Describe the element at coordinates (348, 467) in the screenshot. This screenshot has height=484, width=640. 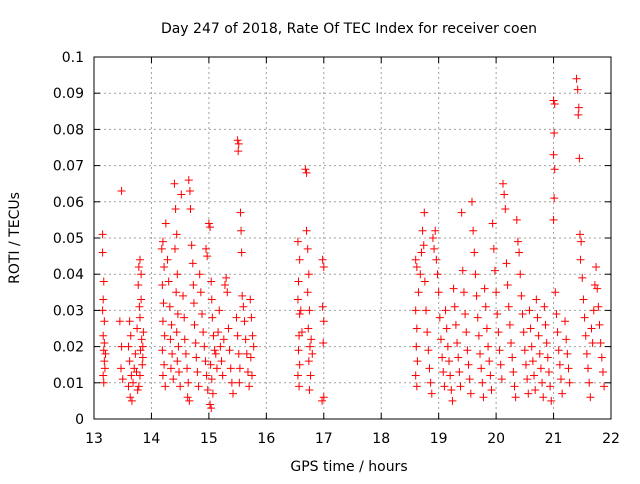
I see `x-axis-label: GPS time / hours` at that location.